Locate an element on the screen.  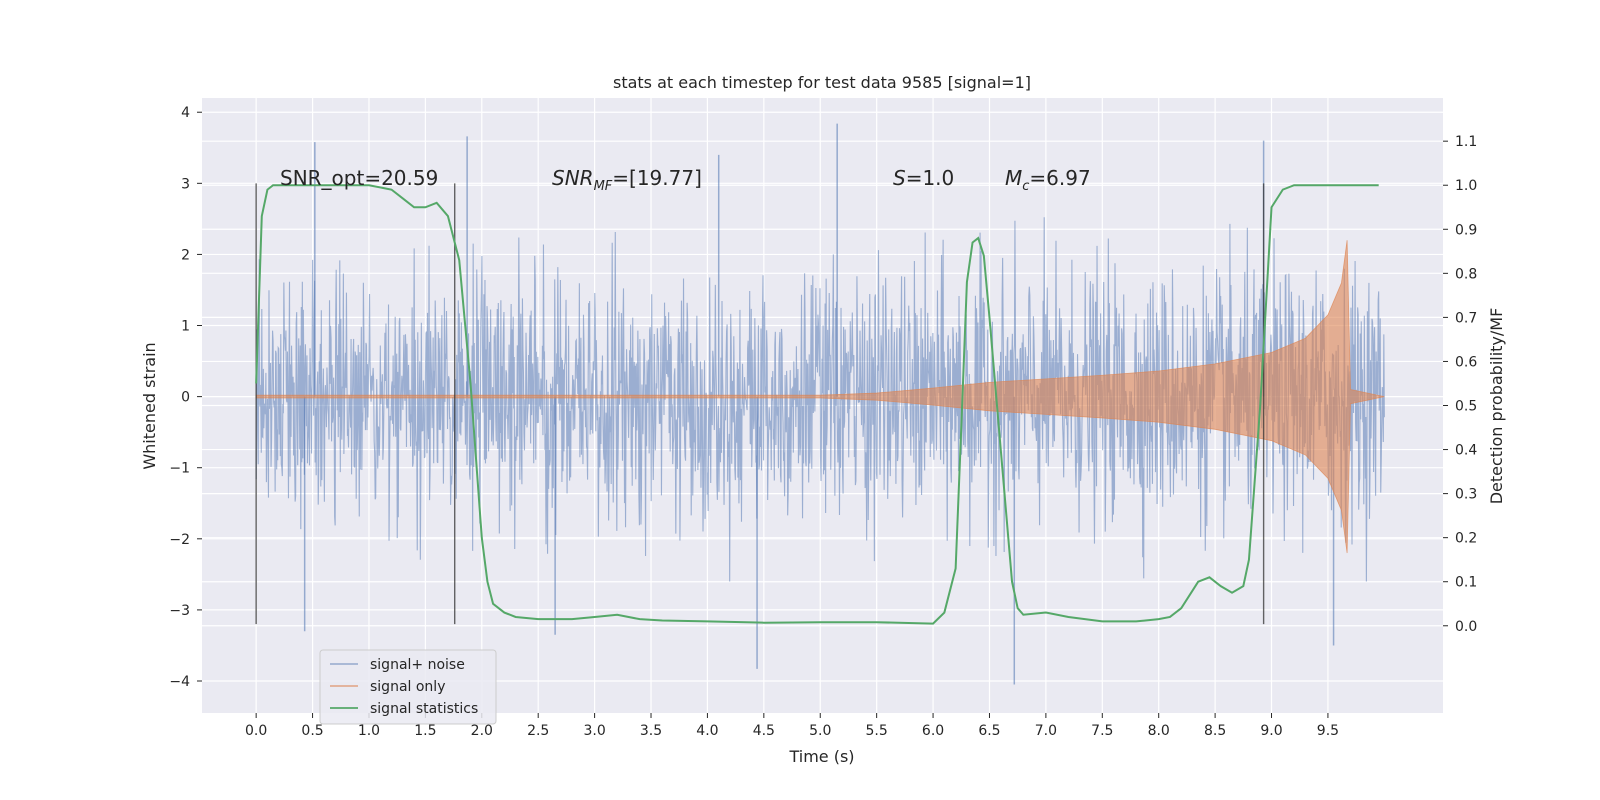
x-axis-label: Time (s) is located at coordinates (821, 756).